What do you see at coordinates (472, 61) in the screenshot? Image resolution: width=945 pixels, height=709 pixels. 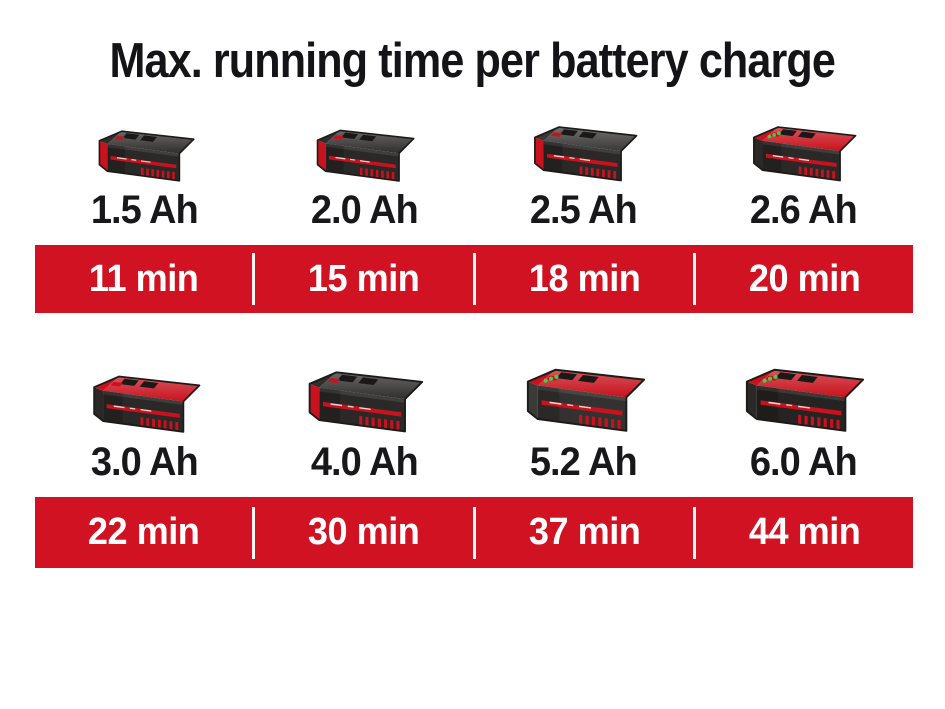 I see `page-title: Max. running time per battery charge` at bounding box center [472, 61].